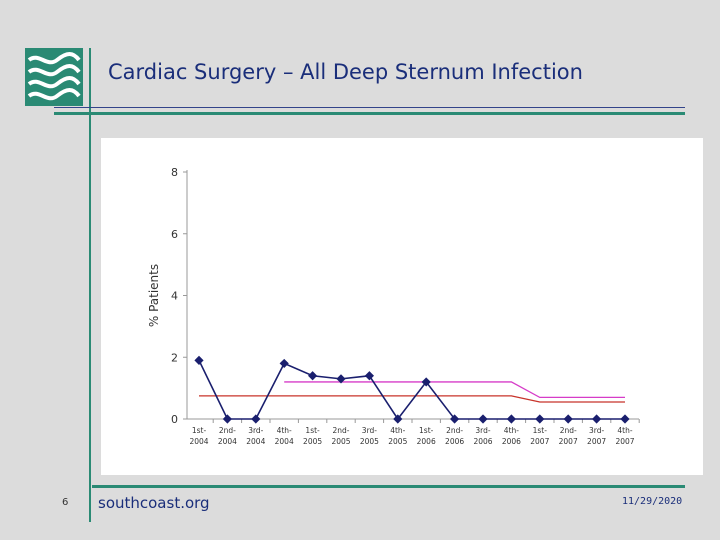 This screenshot has width=720, height=540. Describe the element at coordinates (65, 502) in the screenshot. I see `slide-number: 6` at that location.